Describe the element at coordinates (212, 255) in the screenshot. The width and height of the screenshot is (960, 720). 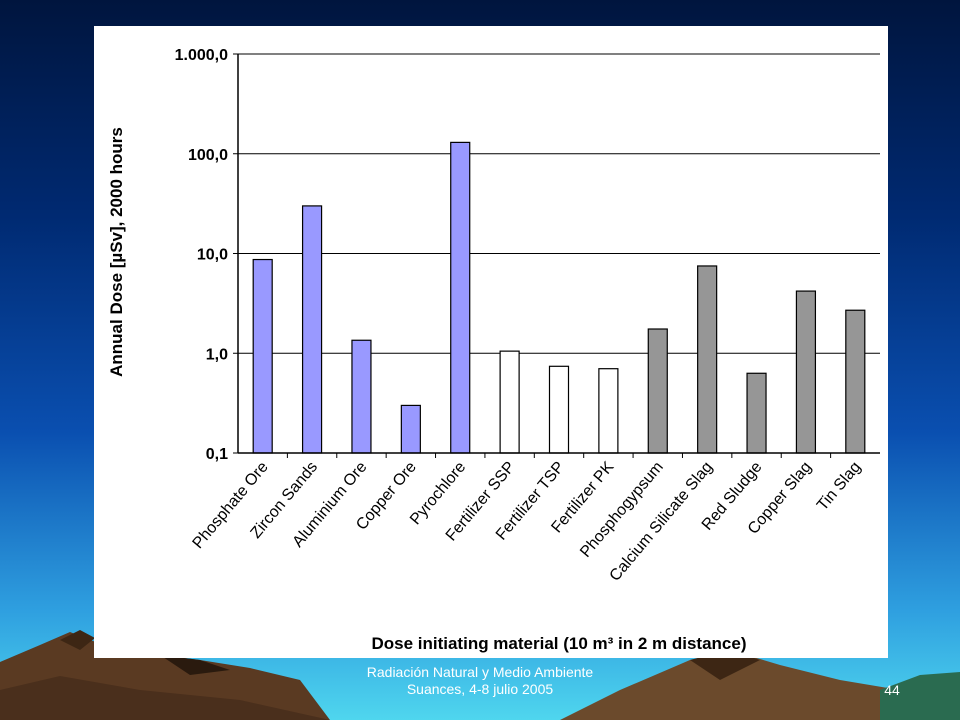
I see `y-tick-label: 10,0` at that location.